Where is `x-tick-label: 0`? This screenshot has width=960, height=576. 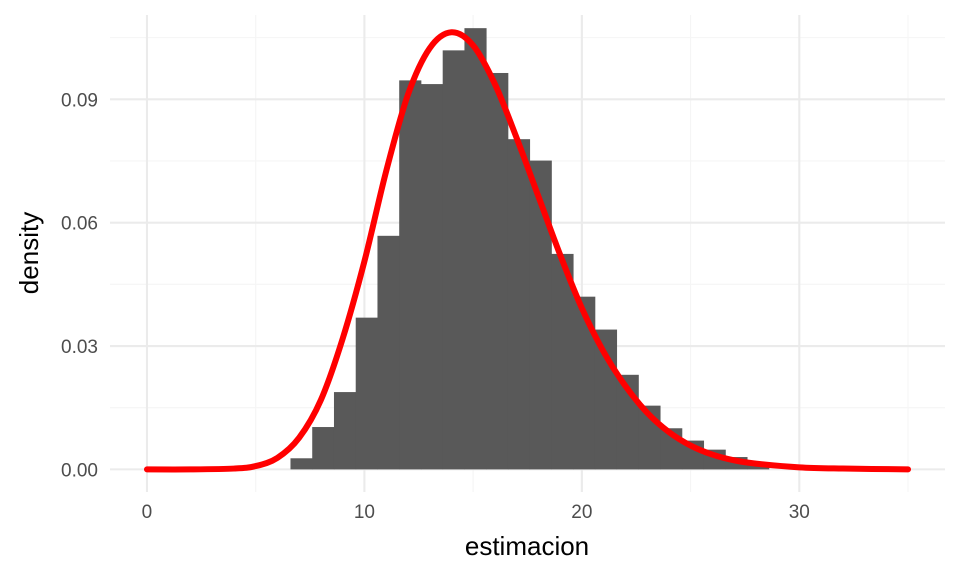
x-tick-label: 0 is located at coordinates (147, 512).